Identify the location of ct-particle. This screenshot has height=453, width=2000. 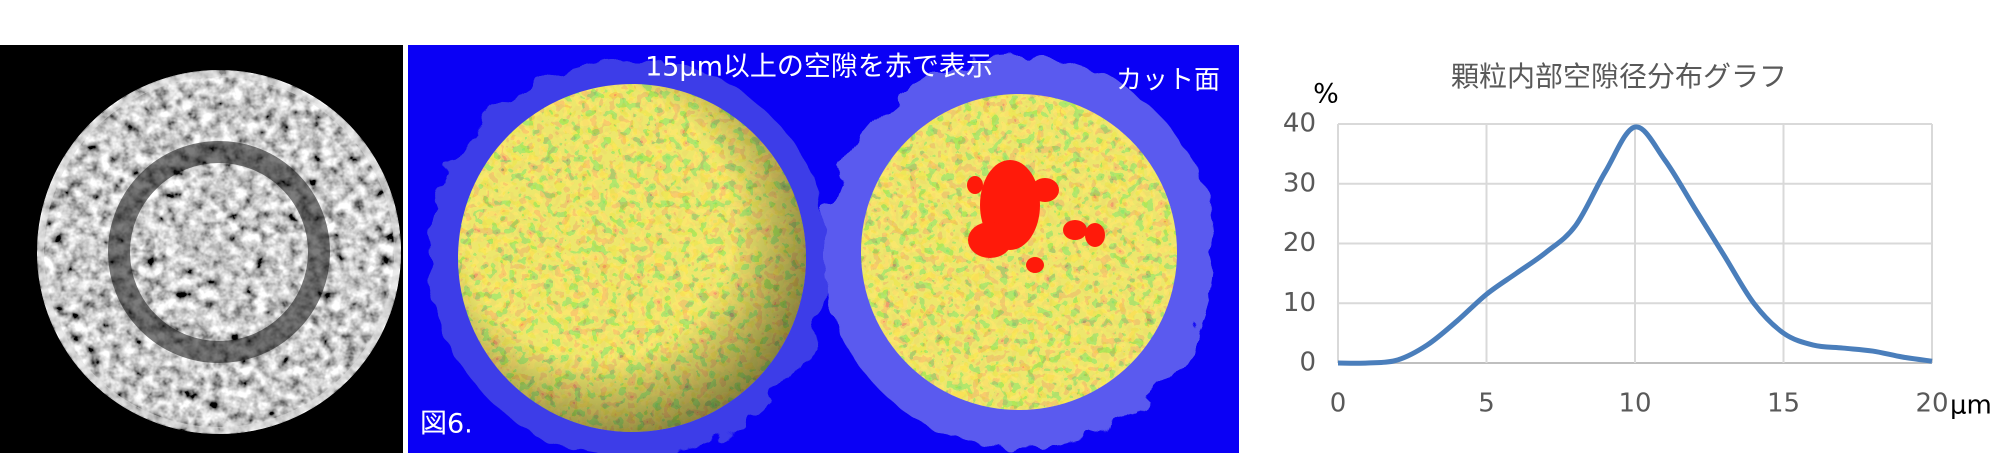
(219, 252).